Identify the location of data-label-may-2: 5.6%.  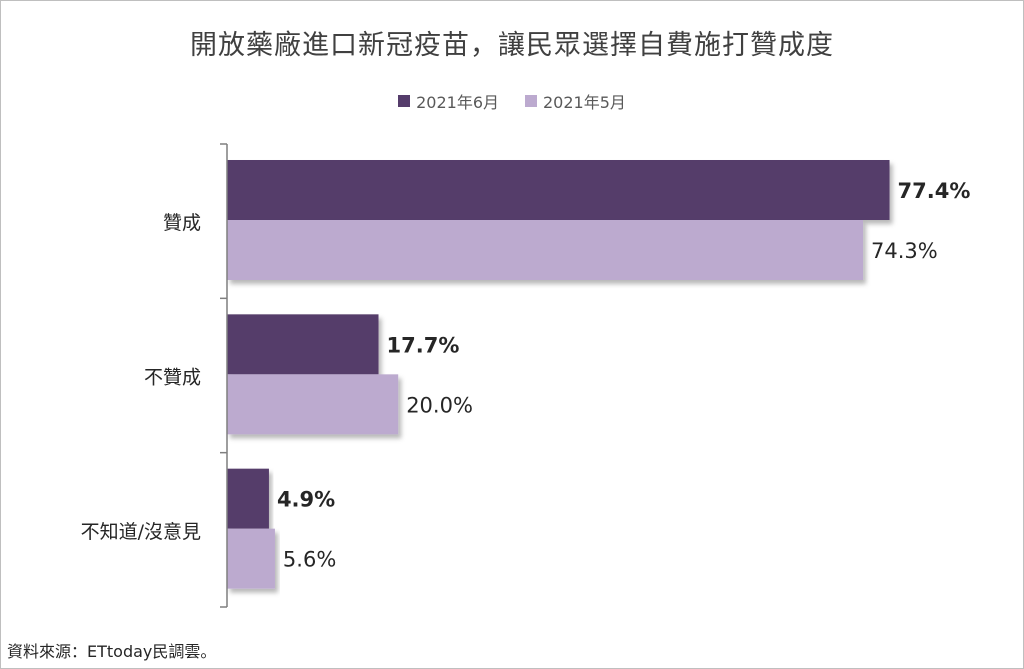
(309, 560).